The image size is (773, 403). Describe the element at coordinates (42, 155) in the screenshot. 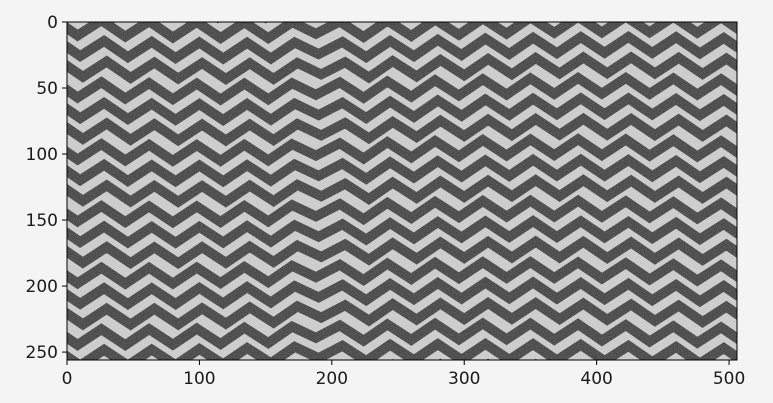

I see `y-tick-label: 100` at that location.